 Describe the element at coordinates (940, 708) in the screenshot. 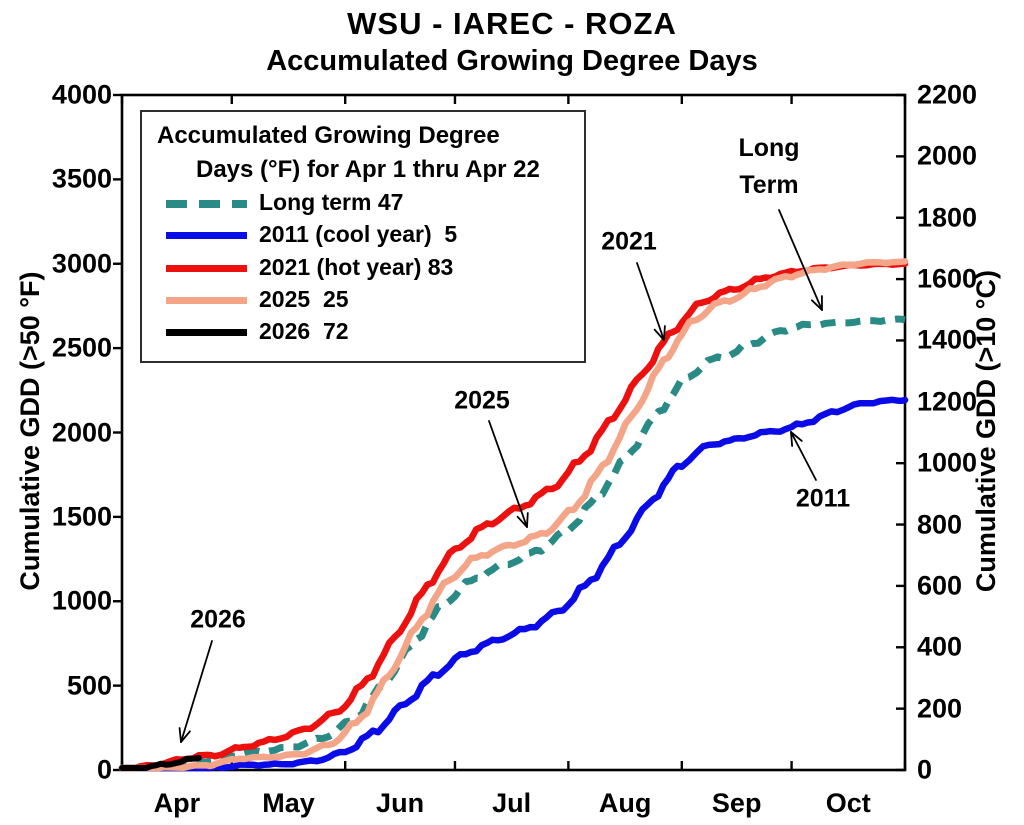

I see `y-right-tick-label: 200` at that location.